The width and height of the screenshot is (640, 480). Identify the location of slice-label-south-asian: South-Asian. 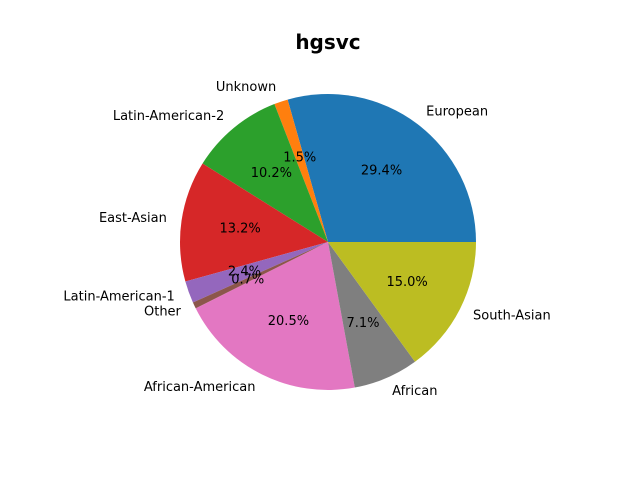
(512, 315).